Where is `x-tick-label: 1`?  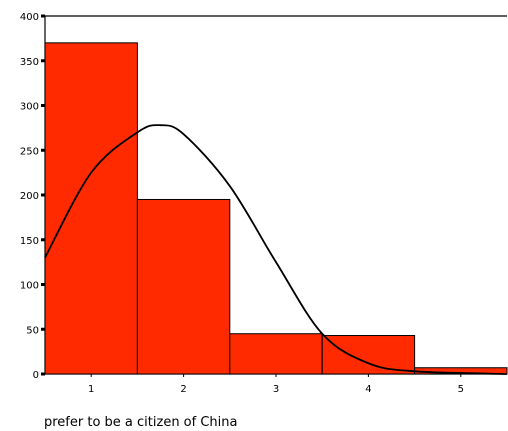 x-tick-label: 1 is located at coordinates (91, 389).